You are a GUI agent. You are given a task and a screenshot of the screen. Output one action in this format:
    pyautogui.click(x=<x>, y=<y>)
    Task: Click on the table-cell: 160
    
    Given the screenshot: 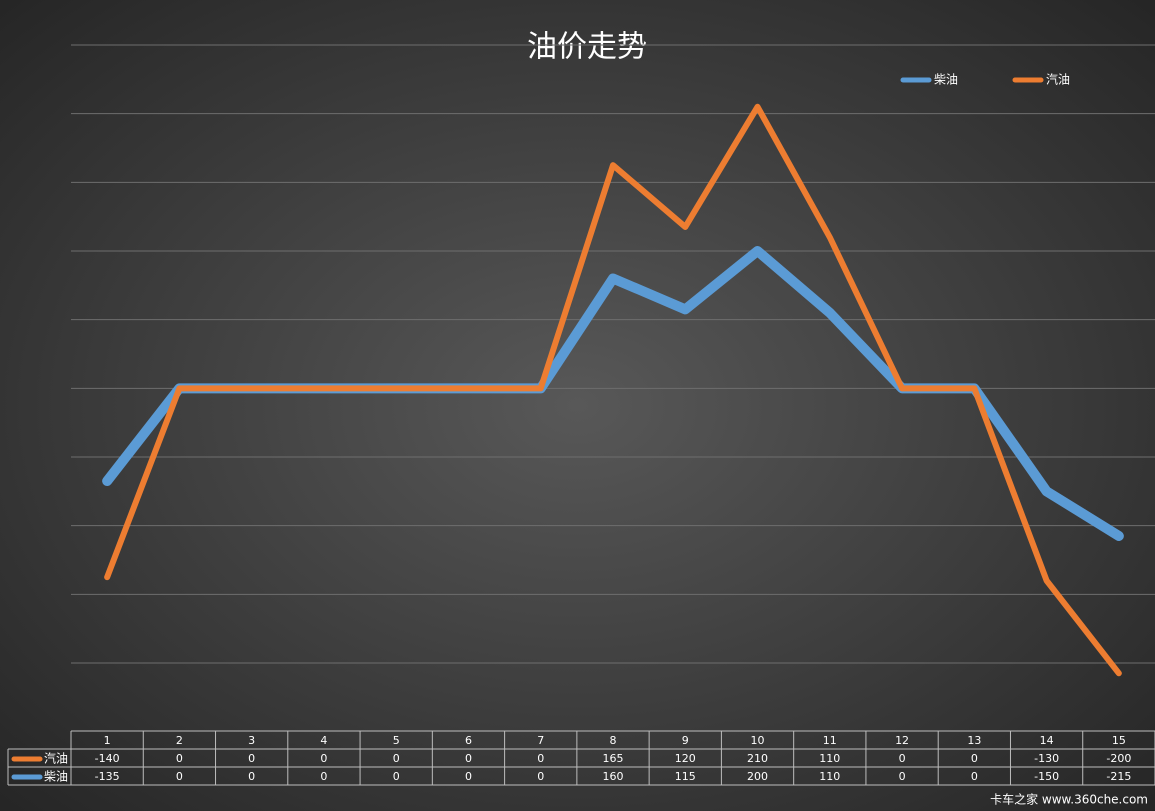 What is the action you would take?
    pyautogui.click(x=613, y=776)
    